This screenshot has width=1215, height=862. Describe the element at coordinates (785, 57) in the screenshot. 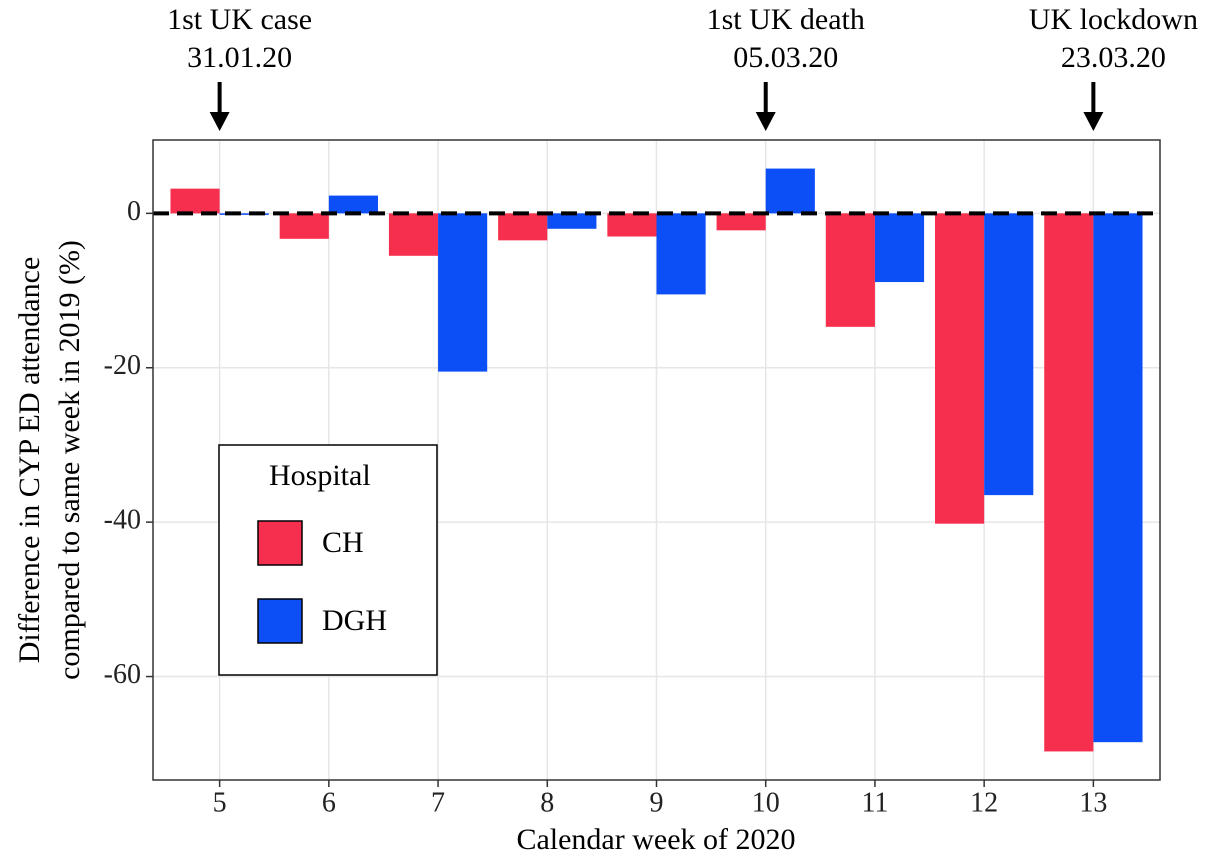

I see `annotation-text: 05.03.20` at that location.